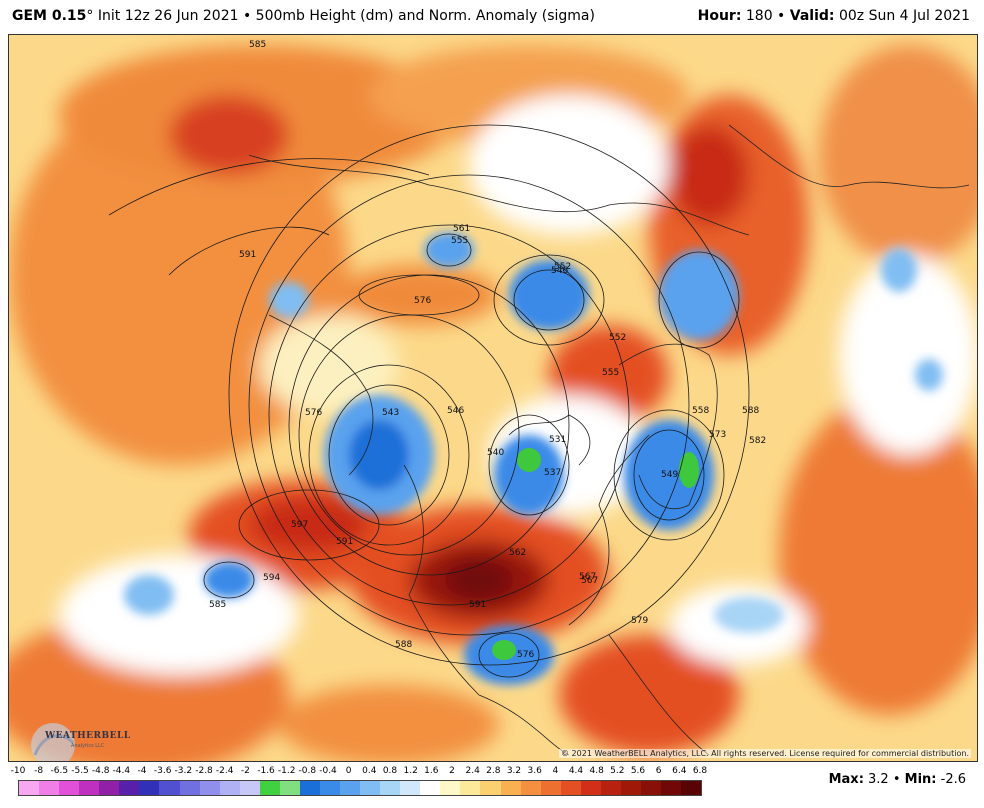  I want to click on legend-tick-label: 4.8, so click(596, 771).